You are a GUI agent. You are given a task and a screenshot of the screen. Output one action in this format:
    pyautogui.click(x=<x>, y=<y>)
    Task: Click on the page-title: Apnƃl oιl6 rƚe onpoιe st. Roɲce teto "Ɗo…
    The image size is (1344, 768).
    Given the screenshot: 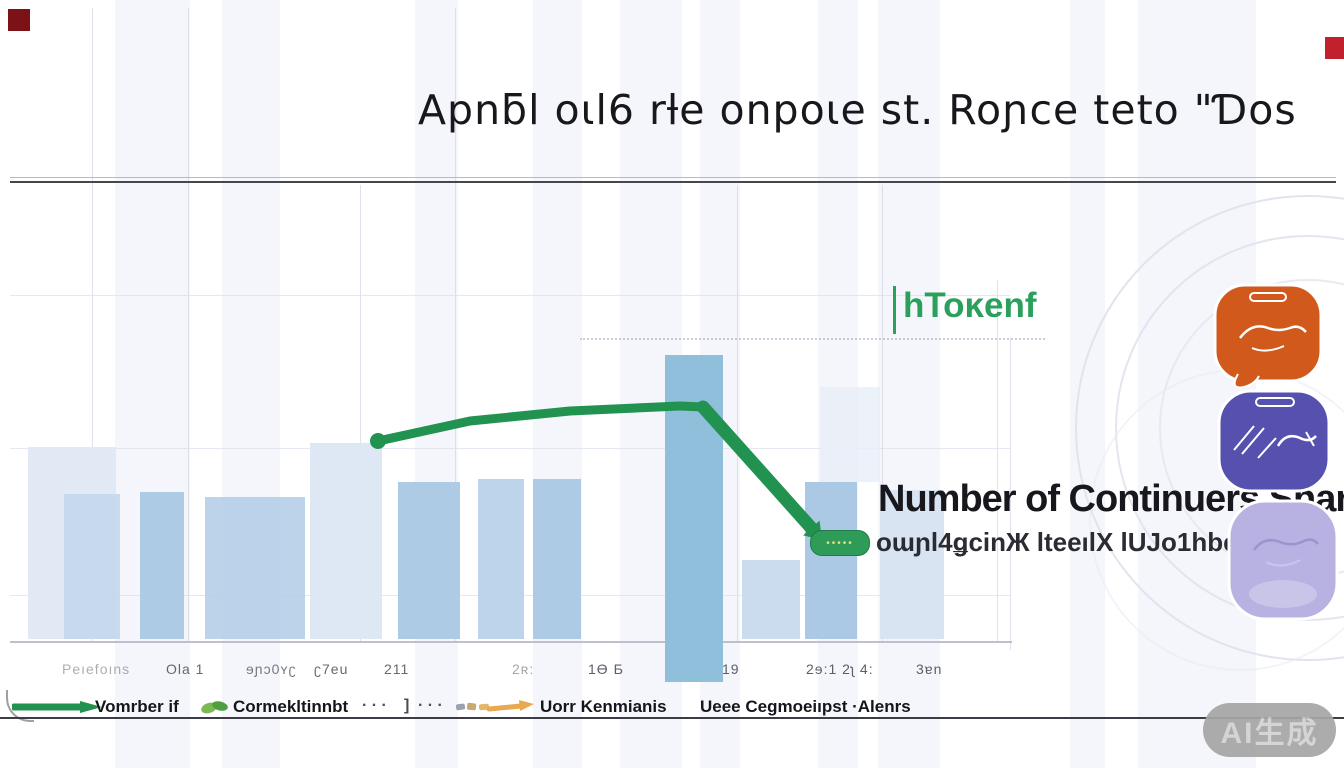 What is the action you would take?
    pyautogui.click(x=857, y=110)
    